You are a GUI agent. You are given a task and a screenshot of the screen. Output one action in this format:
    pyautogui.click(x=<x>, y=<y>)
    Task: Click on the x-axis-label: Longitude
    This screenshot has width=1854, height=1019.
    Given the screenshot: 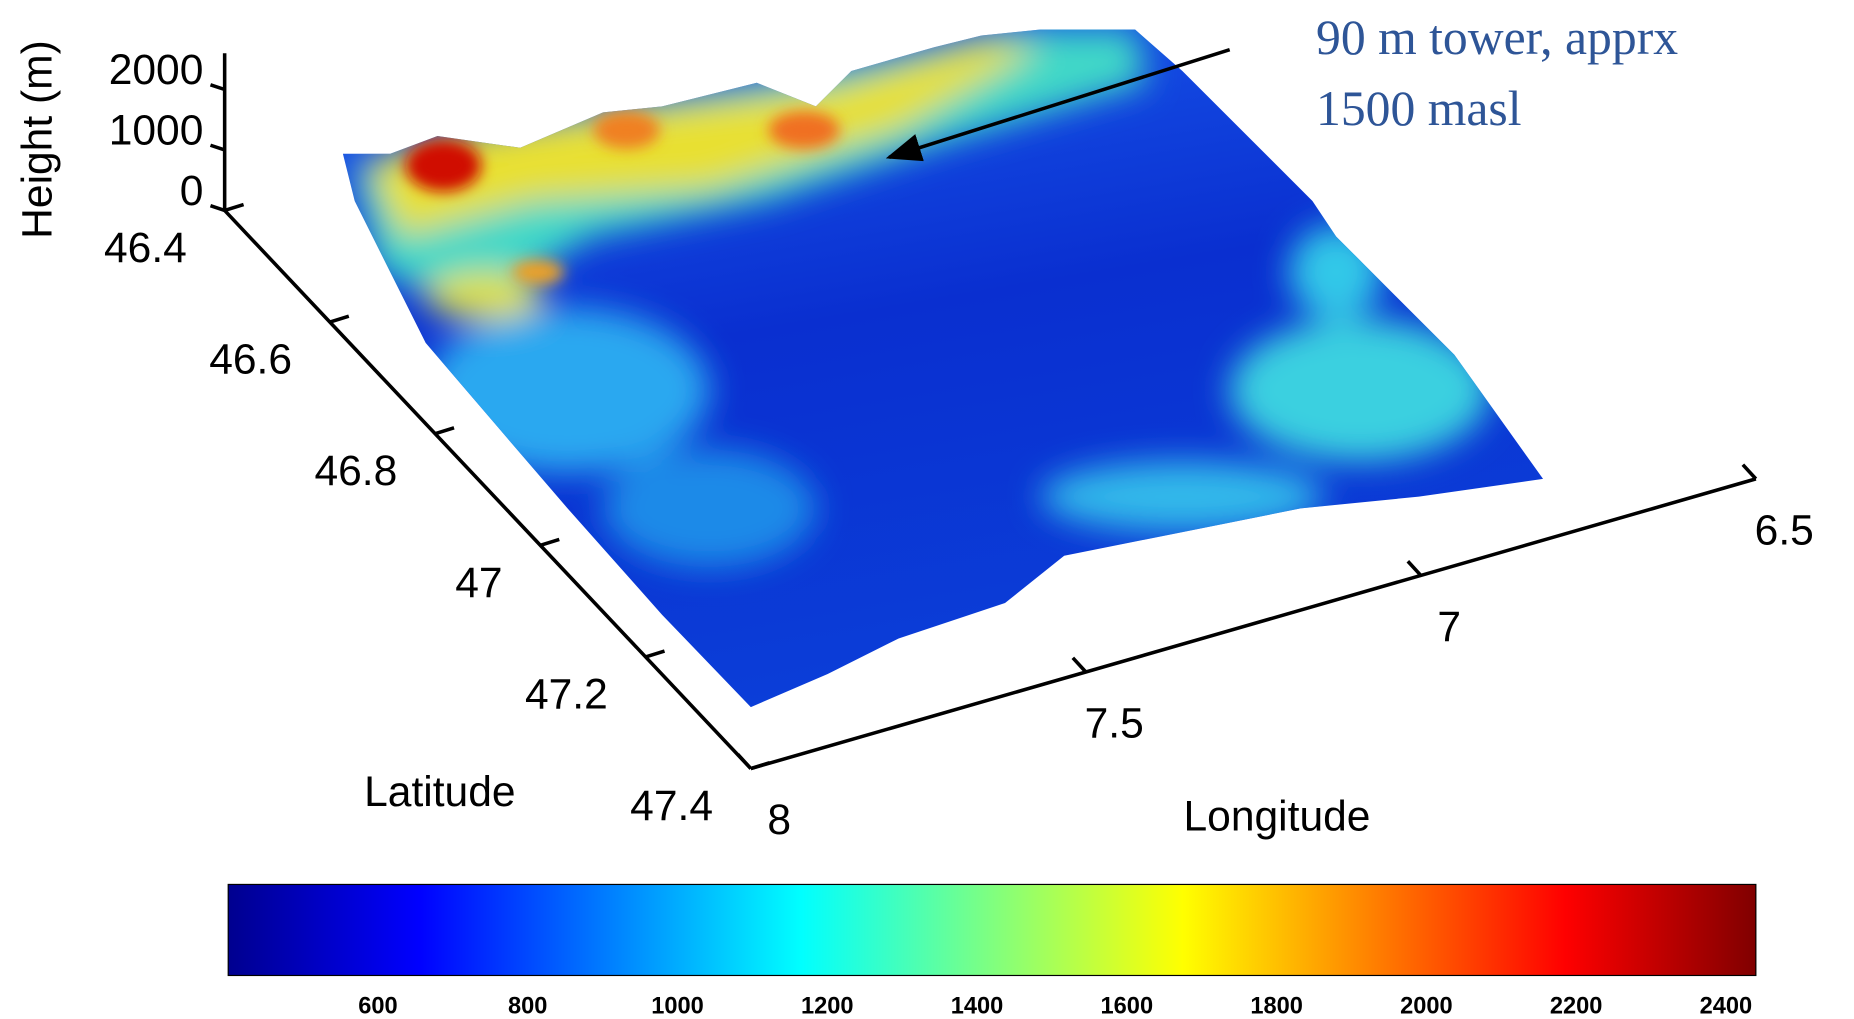 What is the action you would take?
    pyautogui.click(x=1277, y=817)
    